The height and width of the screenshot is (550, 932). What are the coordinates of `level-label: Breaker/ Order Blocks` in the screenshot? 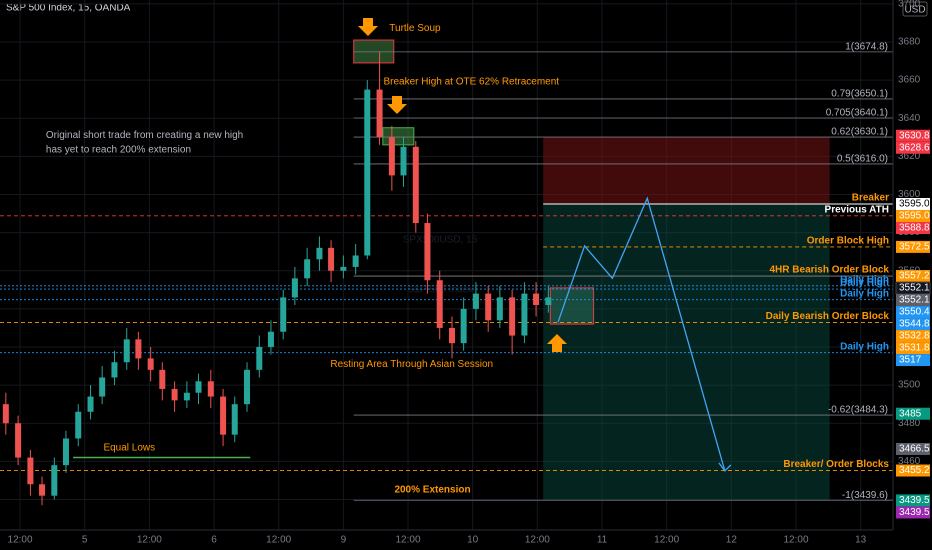 It's located at (836, 464).